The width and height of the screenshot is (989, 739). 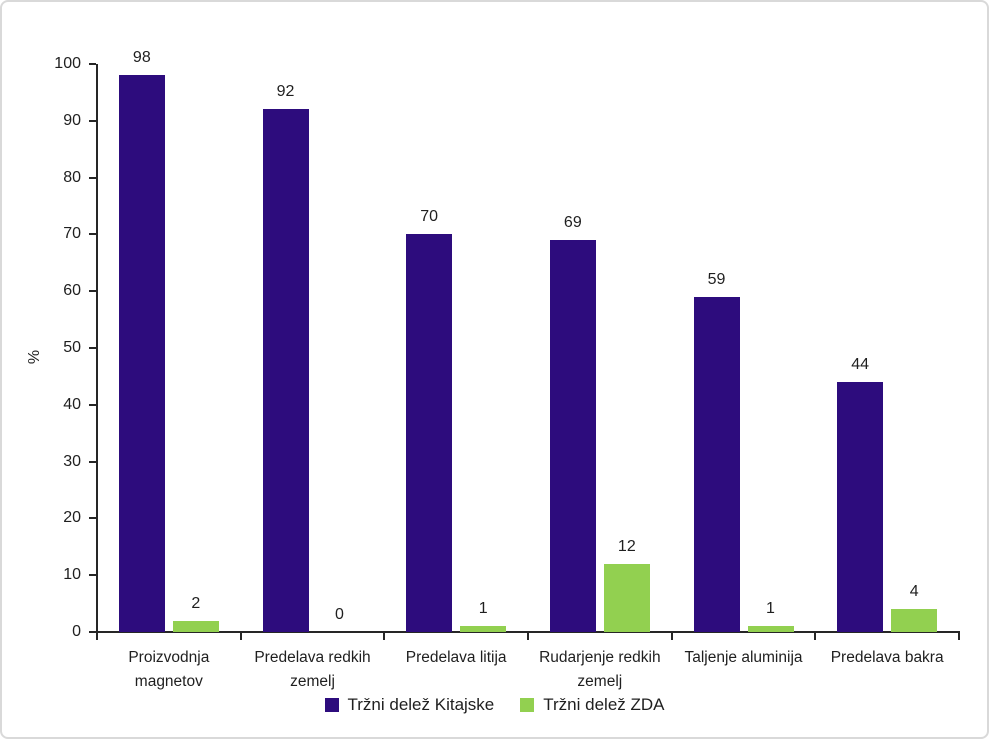 What do you see at coordinates (743, 657) in the screenshot?
I see `category-label-4: Taljenje aluminija` at bounding box center [743, 657].